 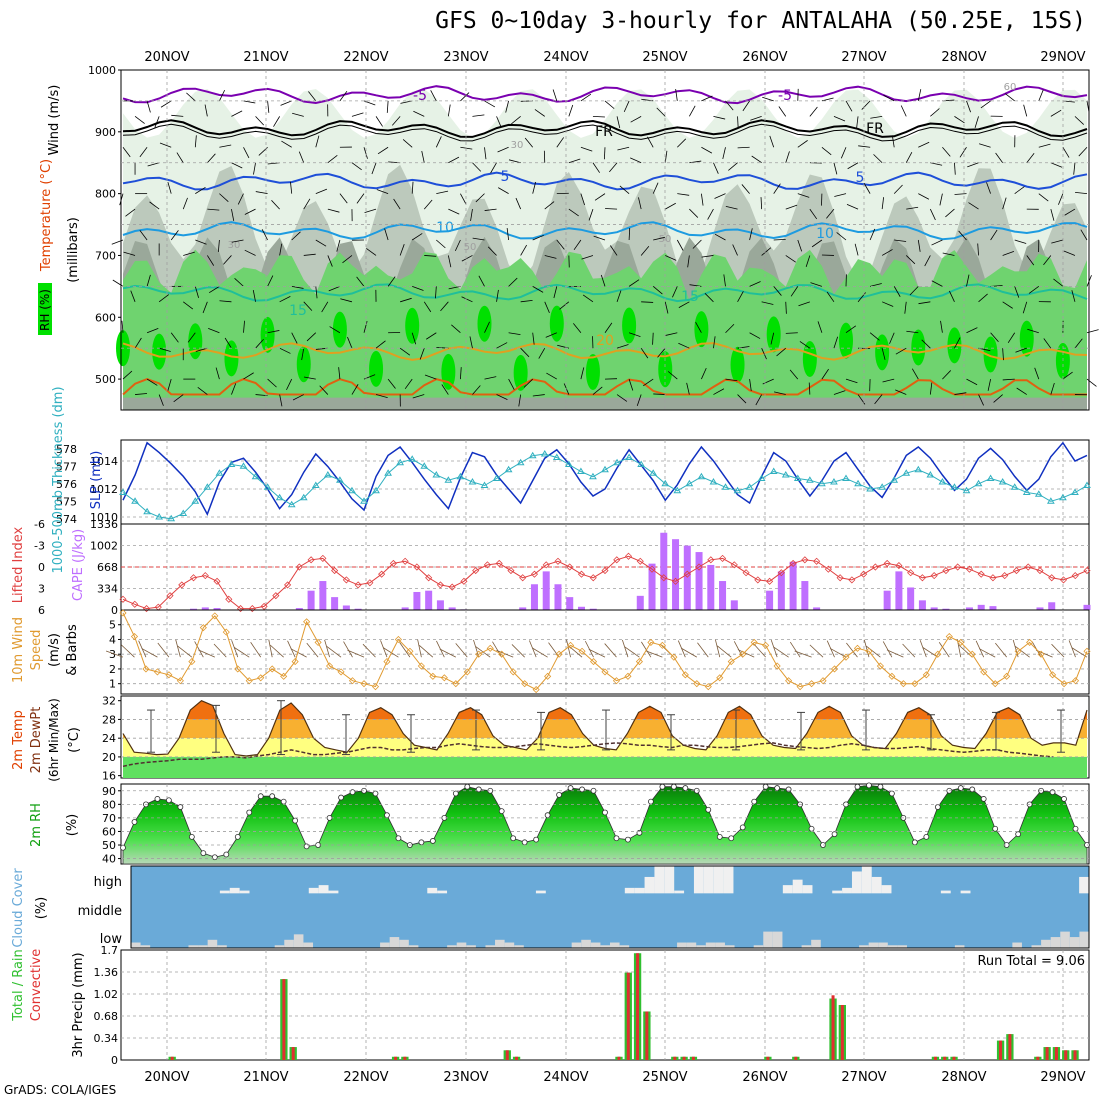 What do you see at coordinates (108, 882) in the screenshot?
I see `cloud-layer-label: high` at bounding box center [108, 882].